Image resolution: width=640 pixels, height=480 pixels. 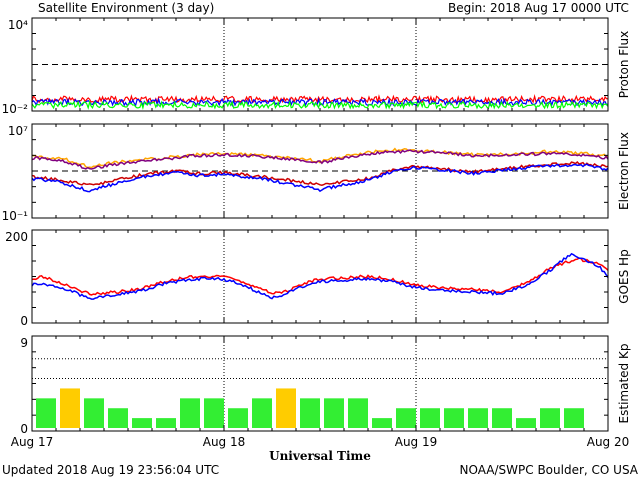 I want to click on y-tick-label-top: 10⁷, so click(x=18, y=131).